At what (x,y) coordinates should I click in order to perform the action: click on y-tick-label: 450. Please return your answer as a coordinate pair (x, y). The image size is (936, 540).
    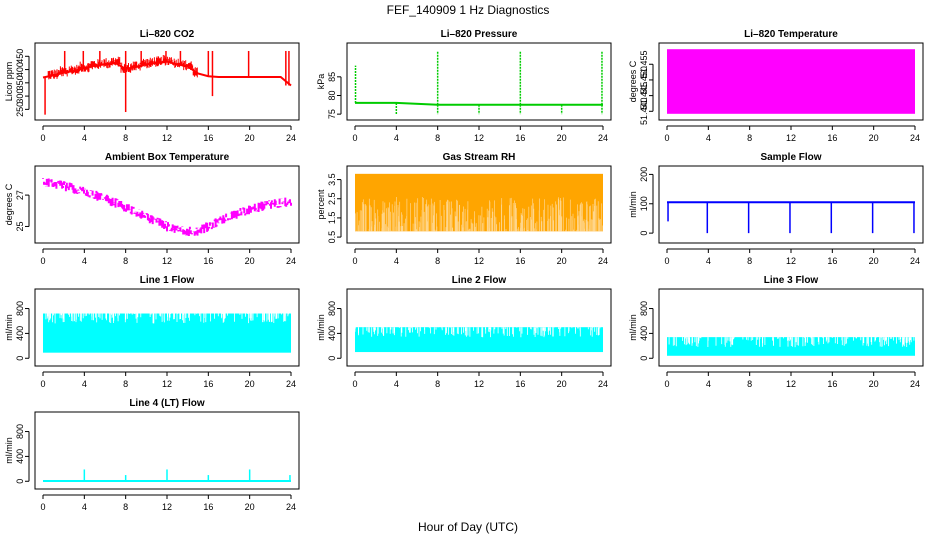
    Looking at the image, I should click on (20, 56).